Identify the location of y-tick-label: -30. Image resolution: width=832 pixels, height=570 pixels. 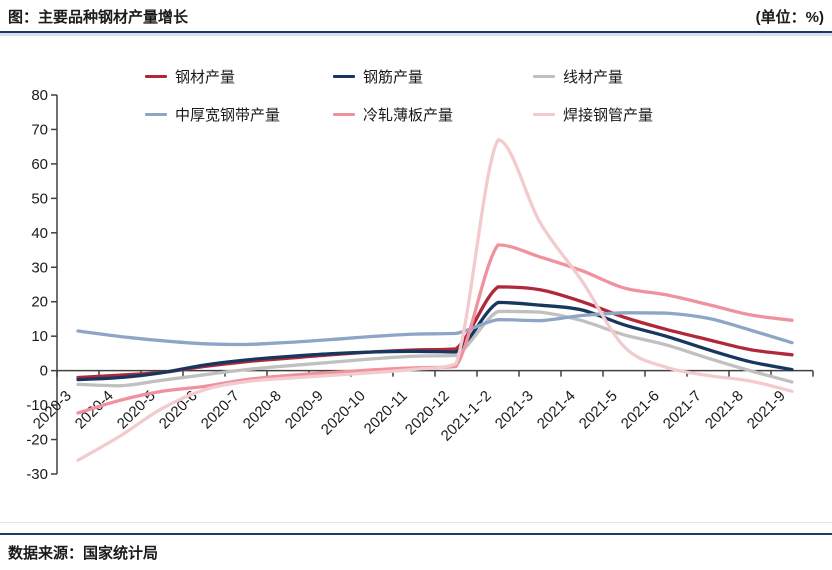
(37, 474).